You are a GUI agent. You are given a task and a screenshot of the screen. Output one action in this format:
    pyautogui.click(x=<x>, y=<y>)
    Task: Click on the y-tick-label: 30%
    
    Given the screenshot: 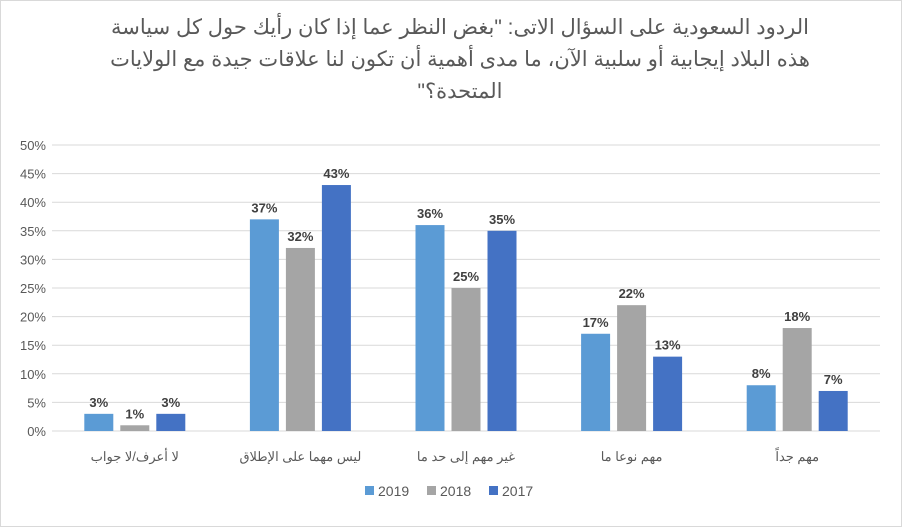 What is the action you would take?
    pyautogui.click(x=33, y=259)
    